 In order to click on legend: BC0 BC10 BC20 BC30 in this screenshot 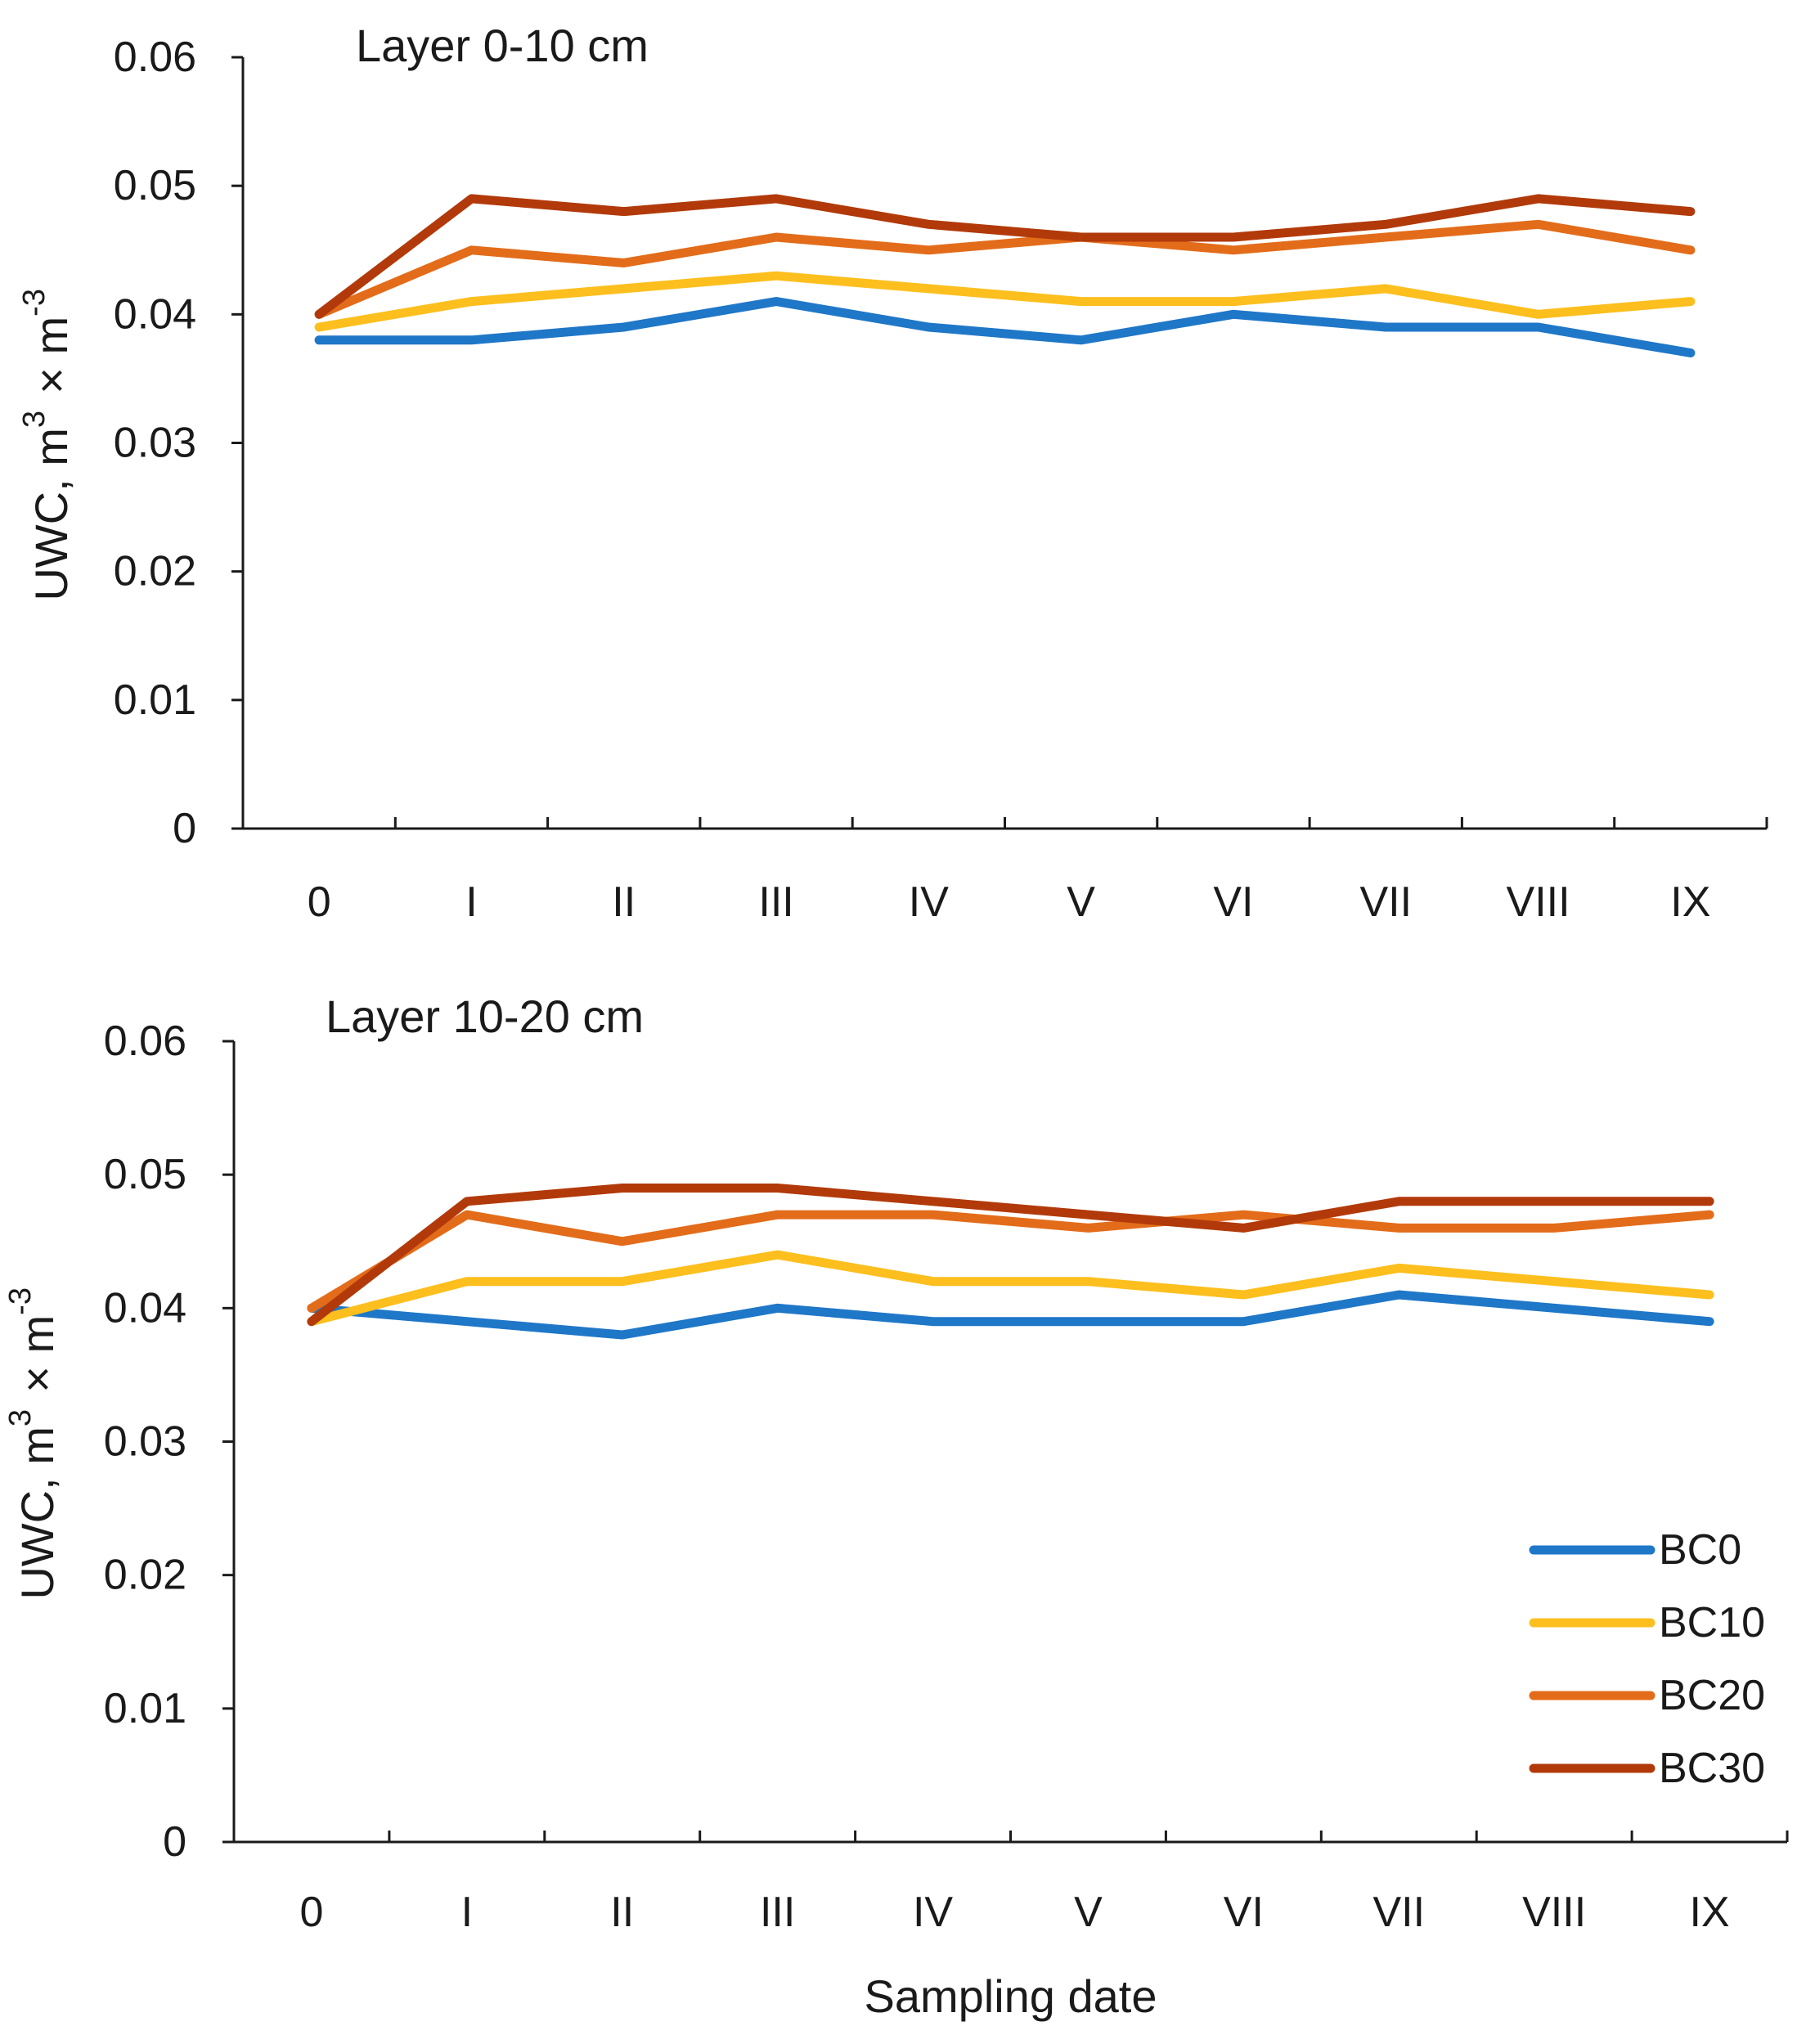, I will do `click(1647, 1659)`.